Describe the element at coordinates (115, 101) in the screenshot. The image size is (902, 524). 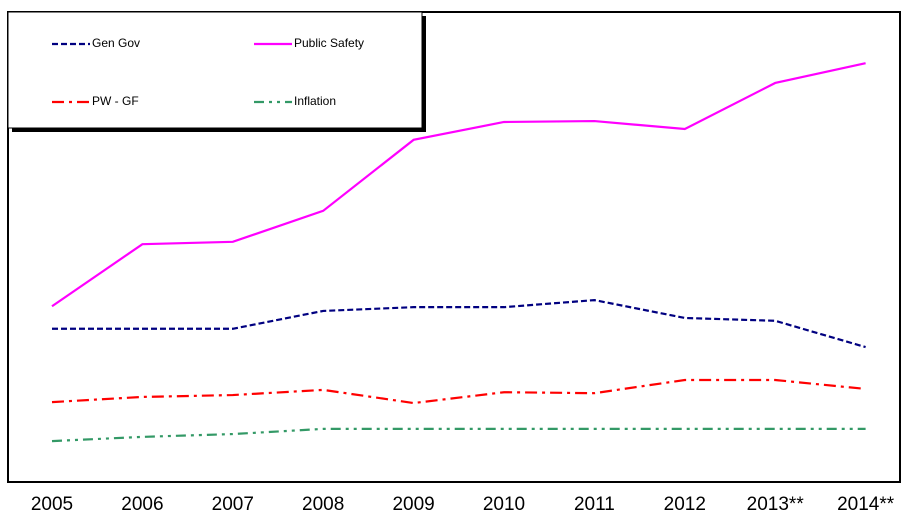
I see `legend-label: PW - GF` at that location.